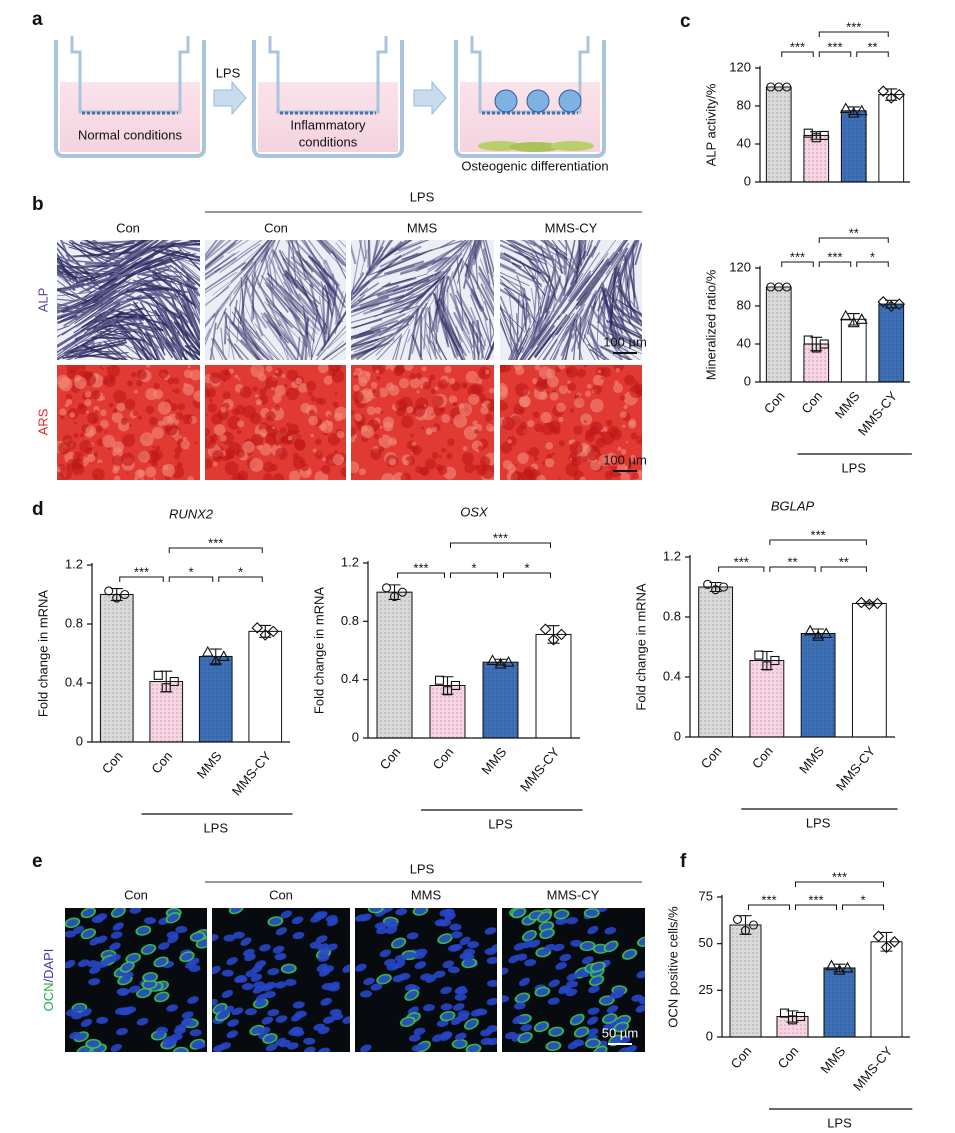  What do you see at coordinates (774, 402) in the screenshot?
I see `x-tick-label: Con` at bounding box center [774, 402].